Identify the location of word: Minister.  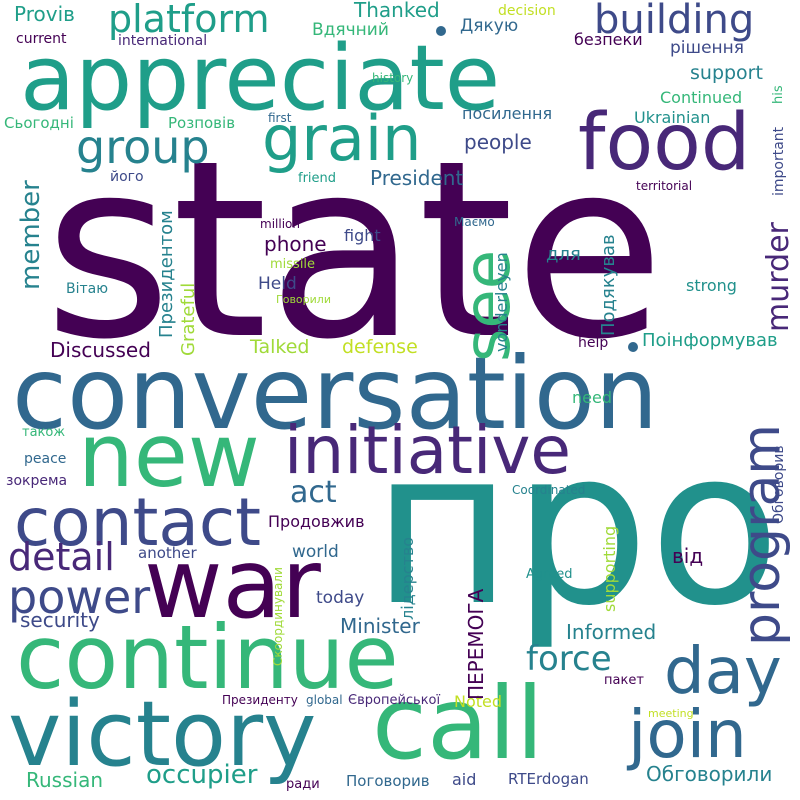
(380, 626).